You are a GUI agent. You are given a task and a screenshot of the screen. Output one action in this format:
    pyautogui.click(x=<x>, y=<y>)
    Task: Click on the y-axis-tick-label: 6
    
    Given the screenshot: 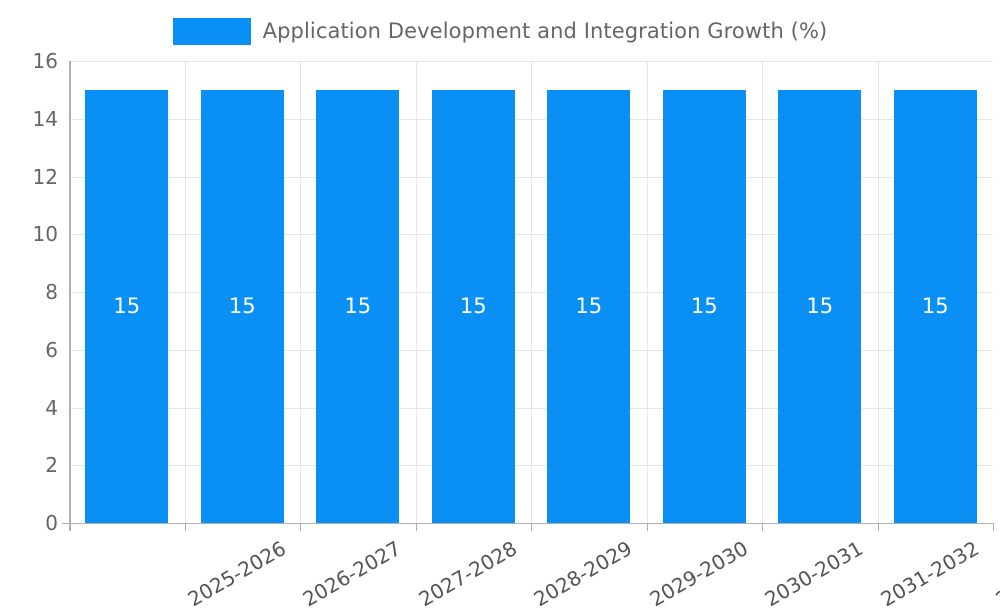 What is the action you would take?
    pyautogui.click(x=51, y=349)
    